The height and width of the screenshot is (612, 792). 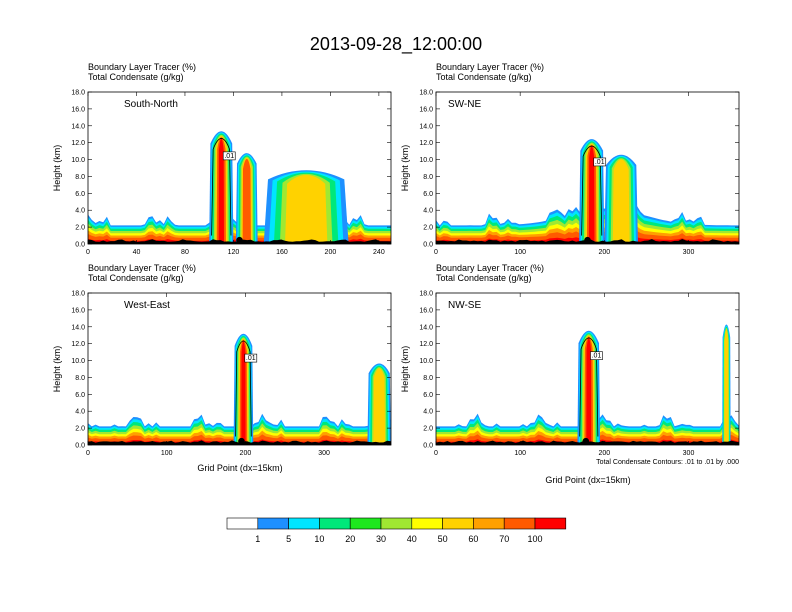 What do you see at coordinates (282, 252) in the screenshot?
I see `x-tick-label: 160` at bounding box center [282, 252].